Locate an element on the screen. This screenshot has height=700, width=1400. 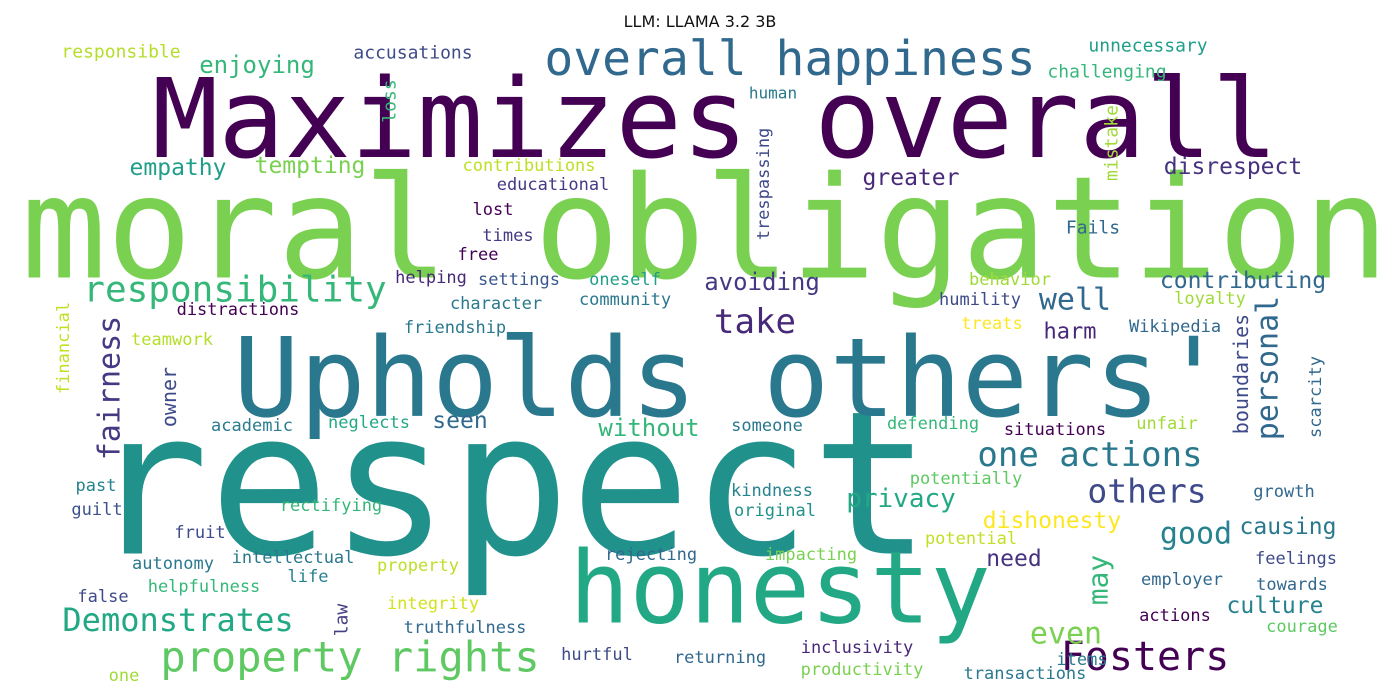
cloud-word: Upholds others' is located at coordinates (729, 378).